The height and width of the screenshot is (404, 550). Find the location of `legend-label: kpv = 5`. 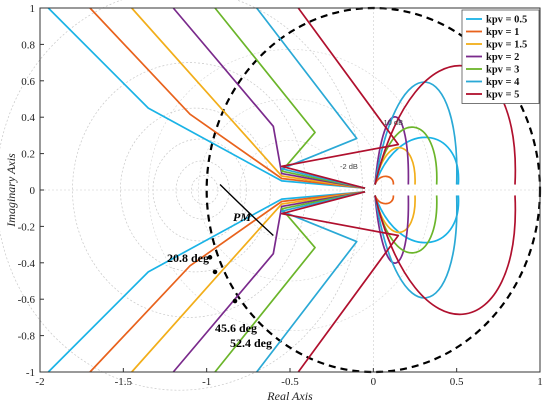

legend-label: kpv = 5 is located at coordinates (502, 95).